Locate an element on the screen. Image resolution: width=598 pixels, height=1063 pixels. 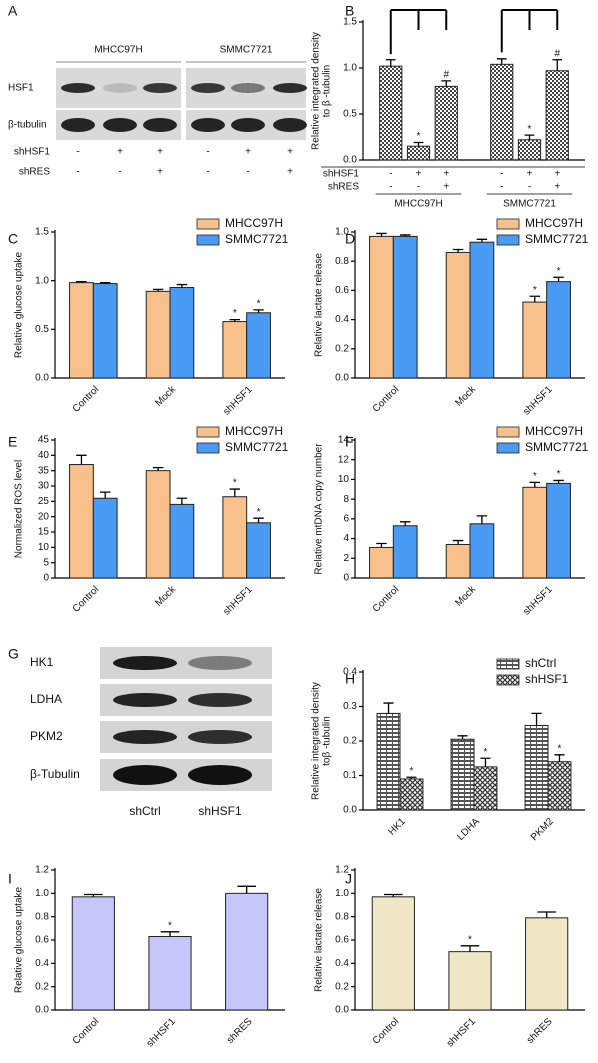
legend-label: shCtrl is located at coordinates (540, 663).